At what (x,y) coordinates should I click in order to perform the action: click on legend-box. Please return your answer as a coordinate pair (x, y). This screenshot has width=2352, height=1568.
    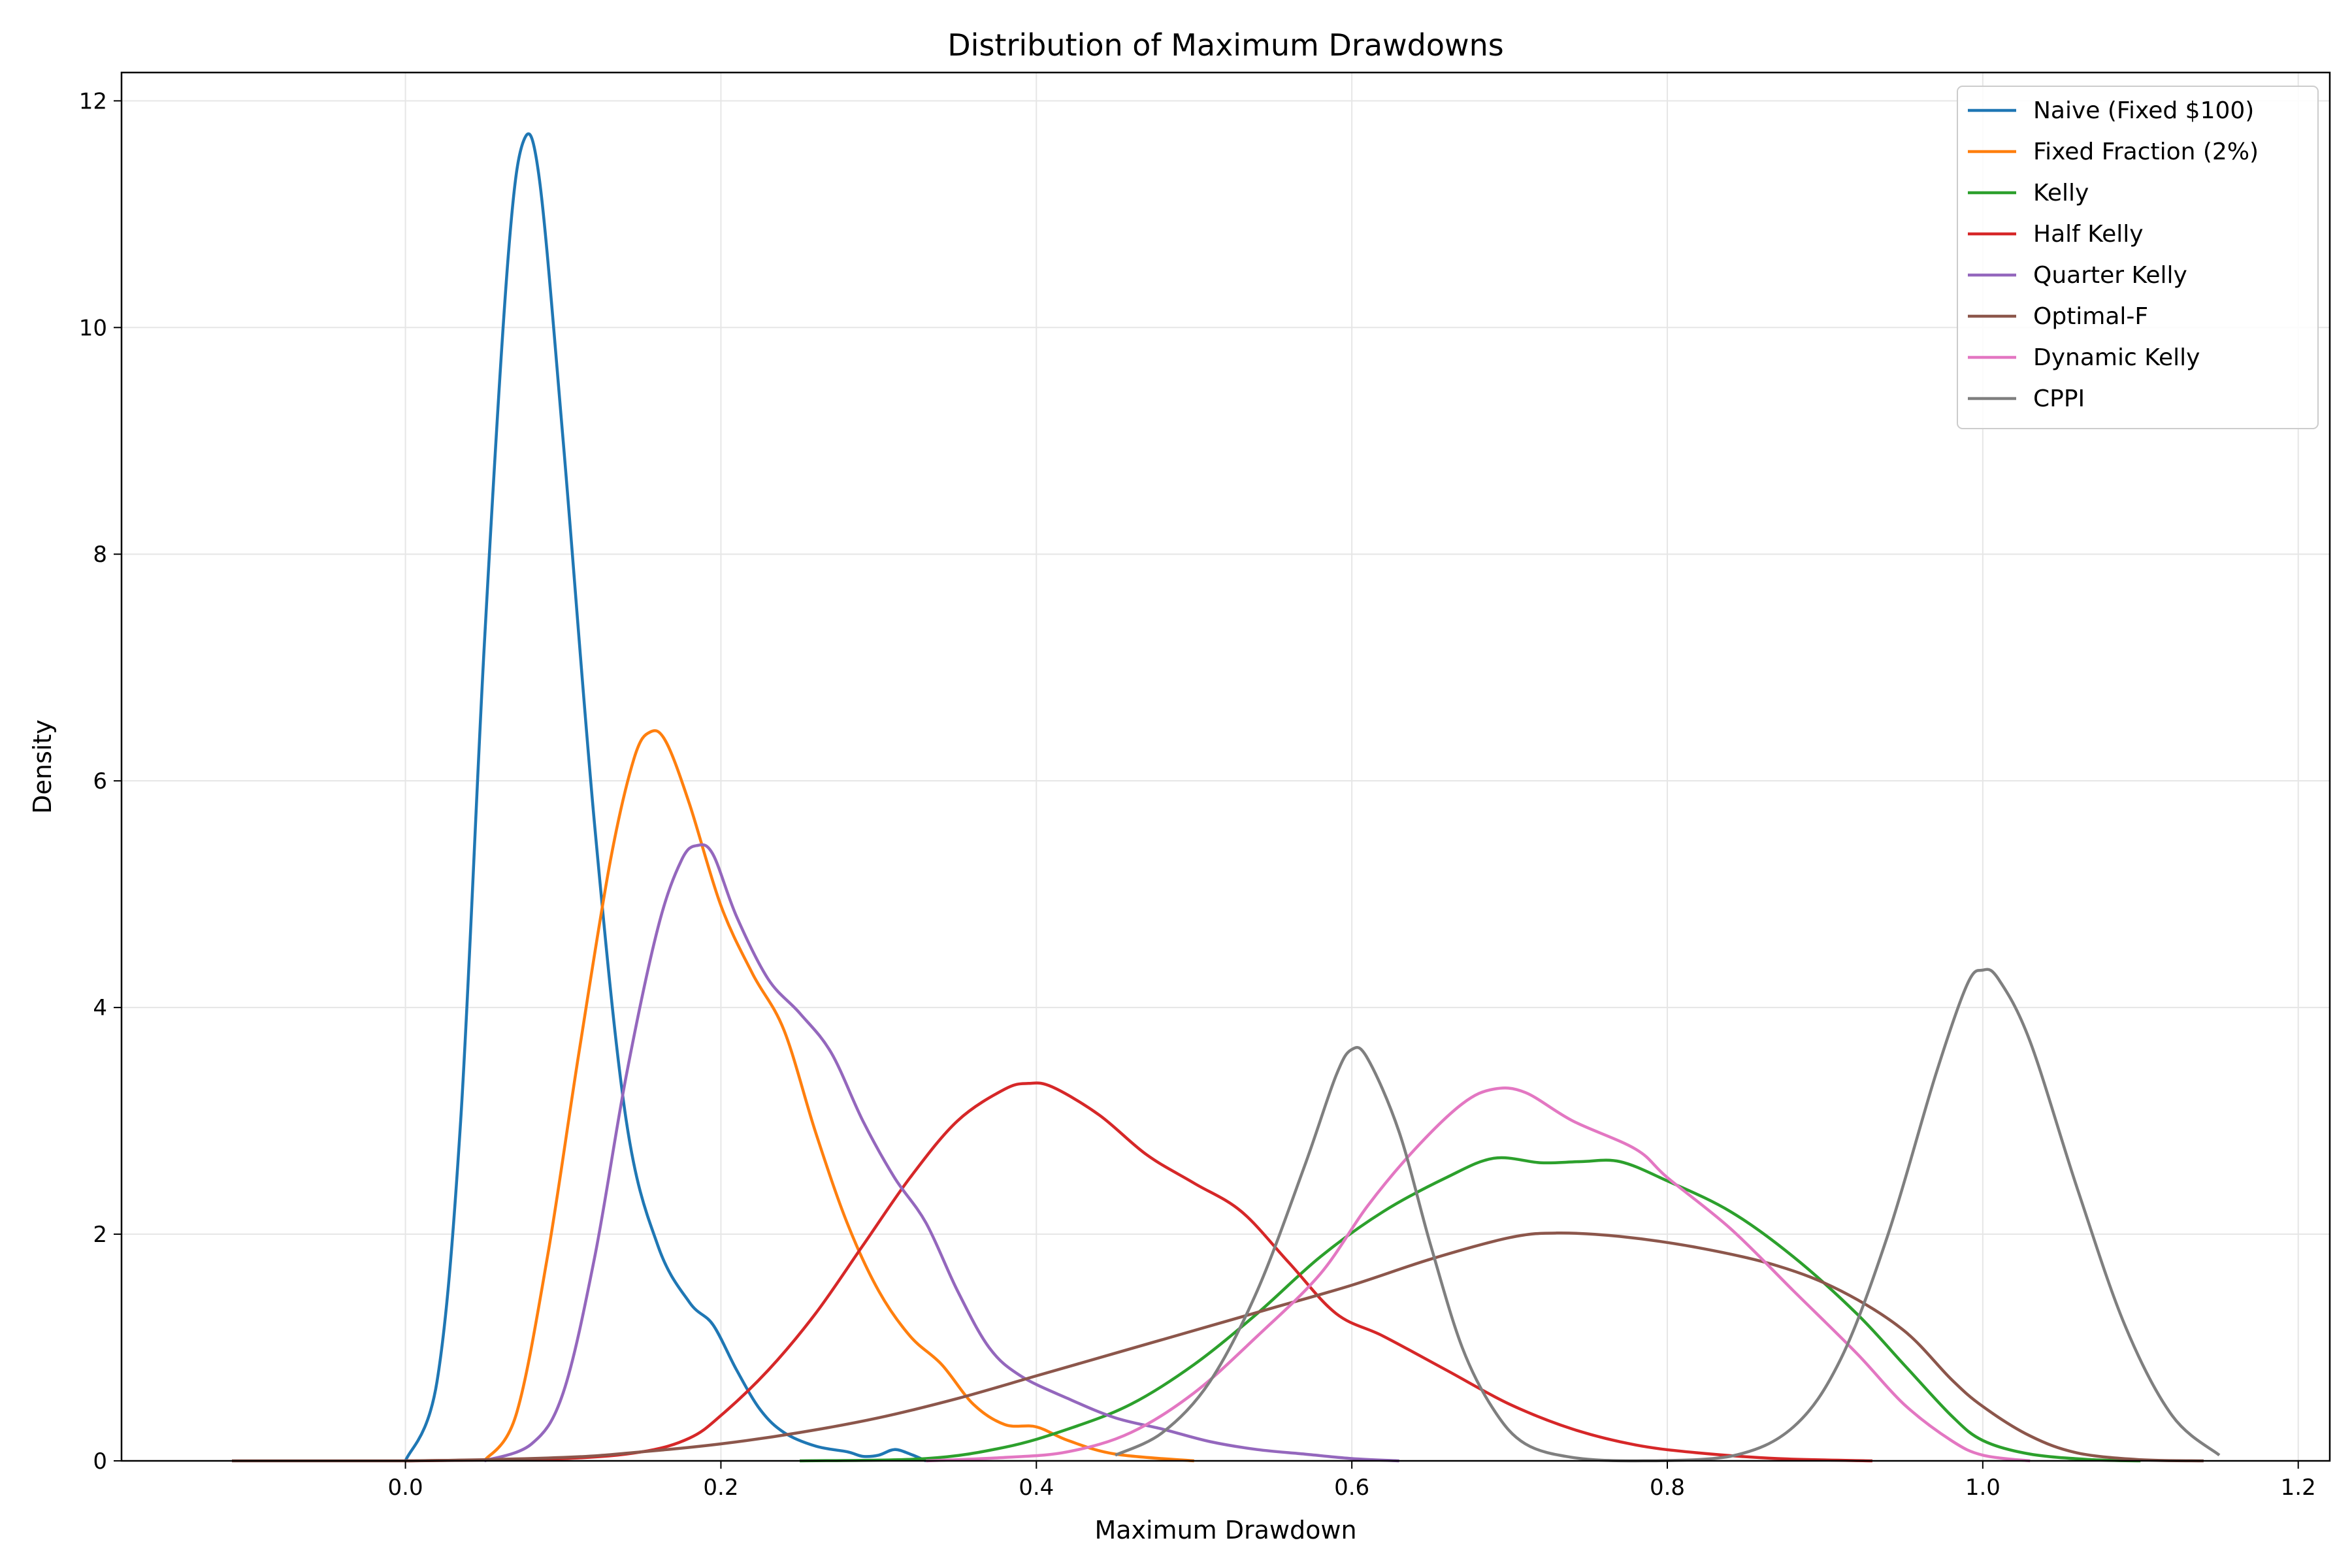
    Looking at the image, I should click on (2138, 257).